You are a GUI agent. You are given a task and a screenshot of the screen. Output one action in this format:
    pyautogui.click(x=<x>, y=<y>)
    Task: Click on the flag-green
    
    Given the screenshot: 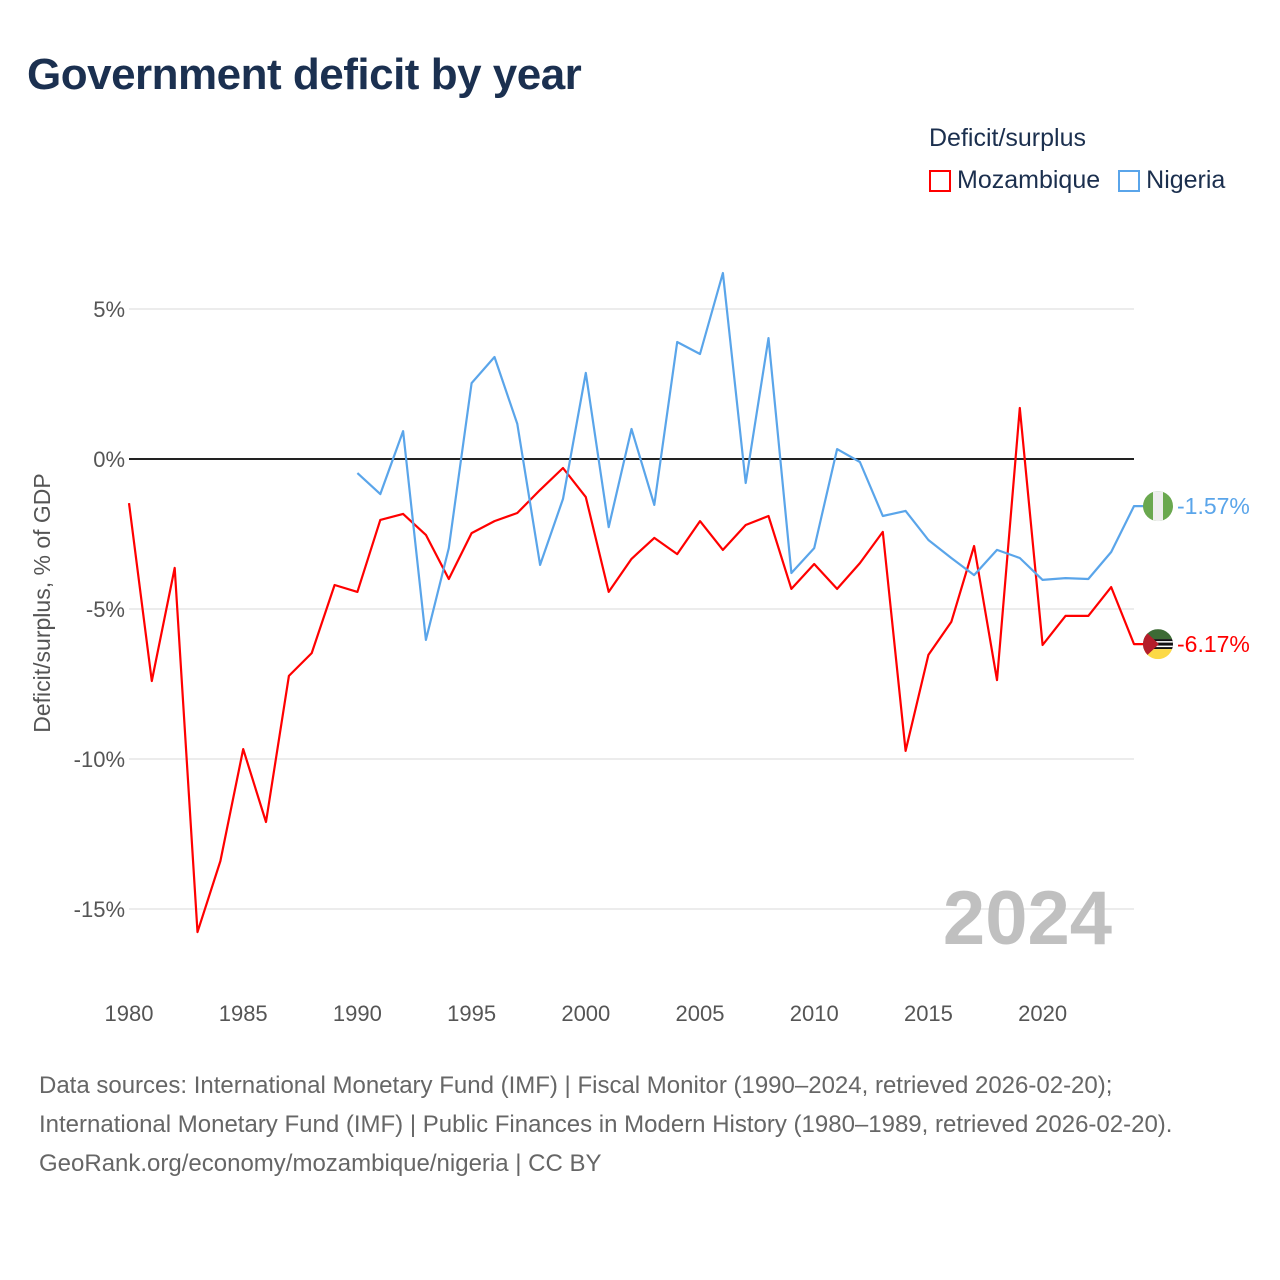 What is the action you would take?
    pyautogui.click(x=1158, y=634)
    